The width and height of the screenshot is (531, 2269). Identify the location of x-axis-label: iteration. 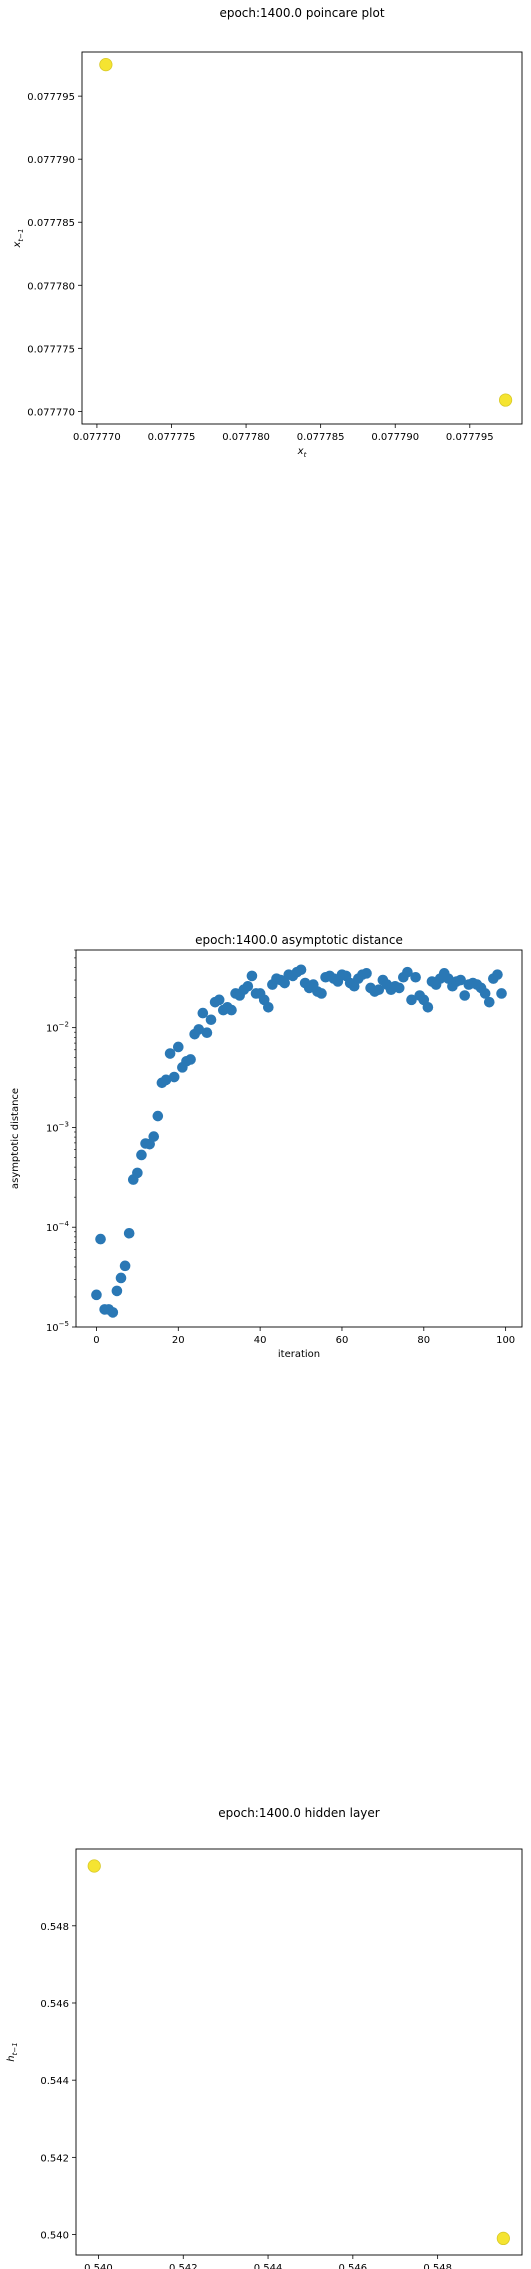
(299, 1354).